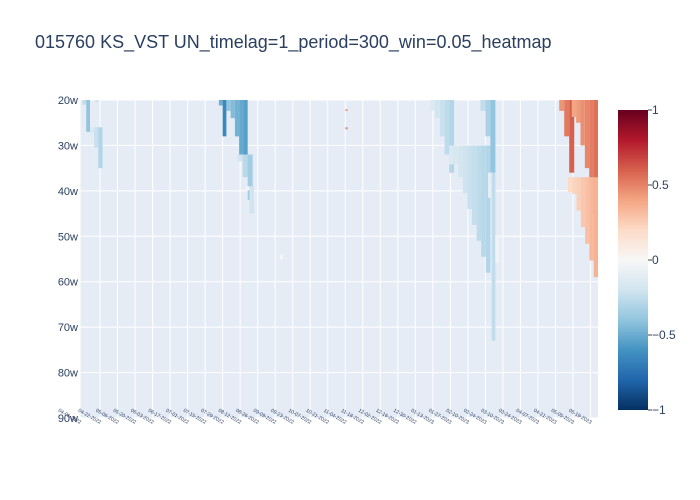  What do you see at coordinates (662, 260) in the screenshot?
I see `colorbar-axis: 1 0.5 0 −0.5 −1` at bounding box center [662, 260].